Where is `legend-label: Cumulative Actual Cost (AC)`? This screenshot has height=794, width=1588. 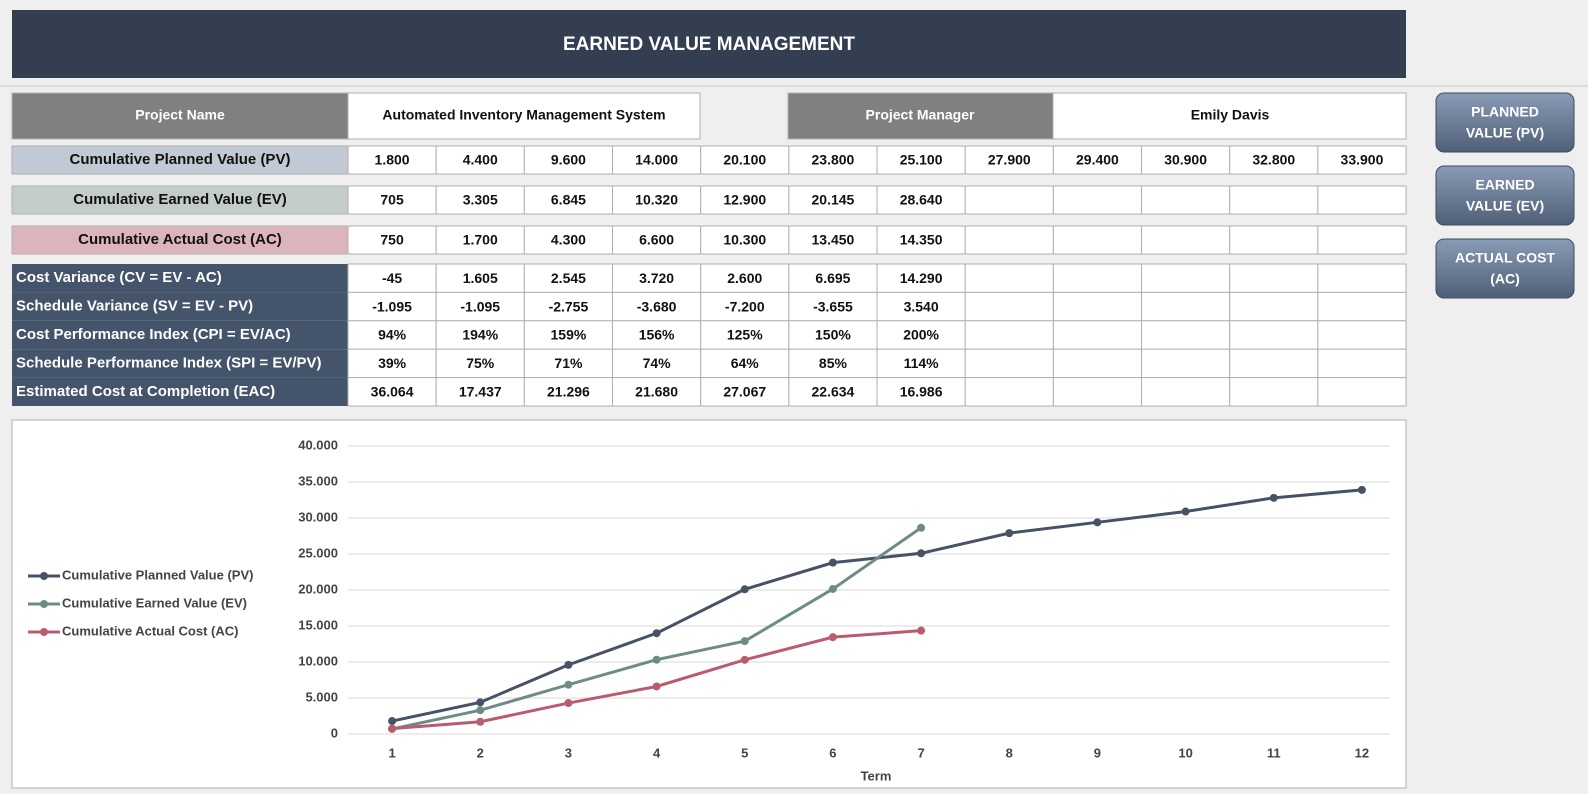 legend-label: Cumulative Actual Cost (AC) is located at coordinates (150, 630).